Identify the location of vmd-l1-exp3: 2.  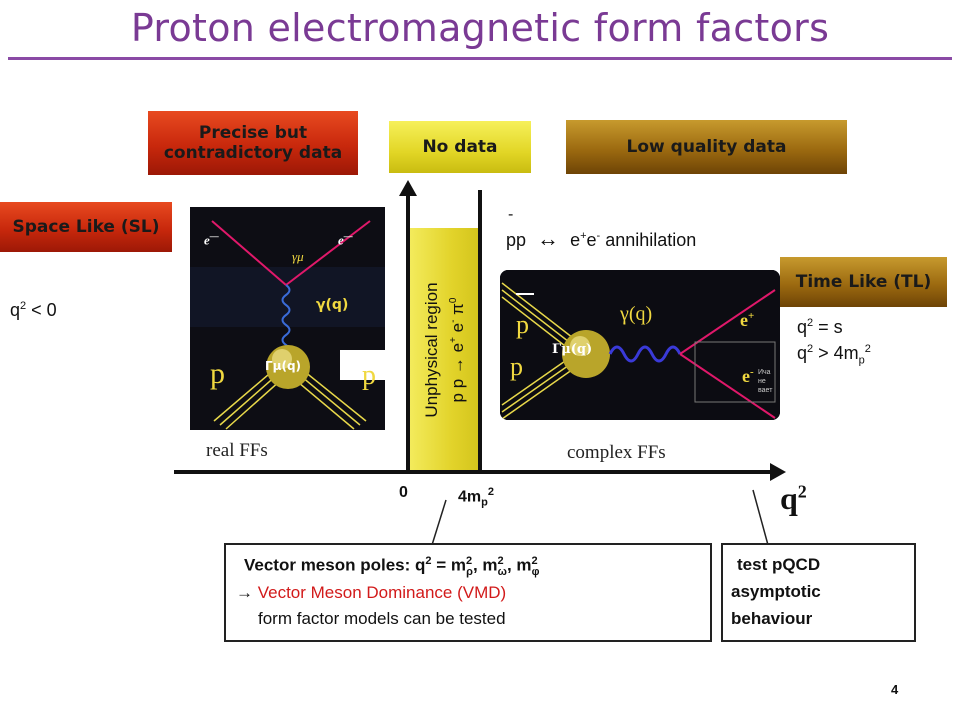
(500, 561).